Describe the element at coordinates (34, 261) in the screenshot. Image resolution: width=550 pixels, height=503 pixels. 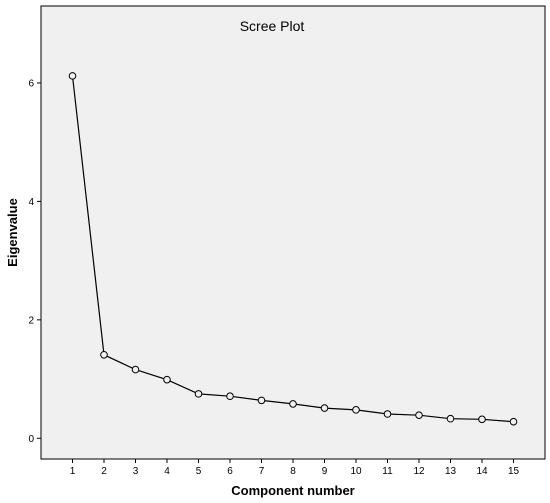
I see `y-axis: 0 2 4 6` at that location.